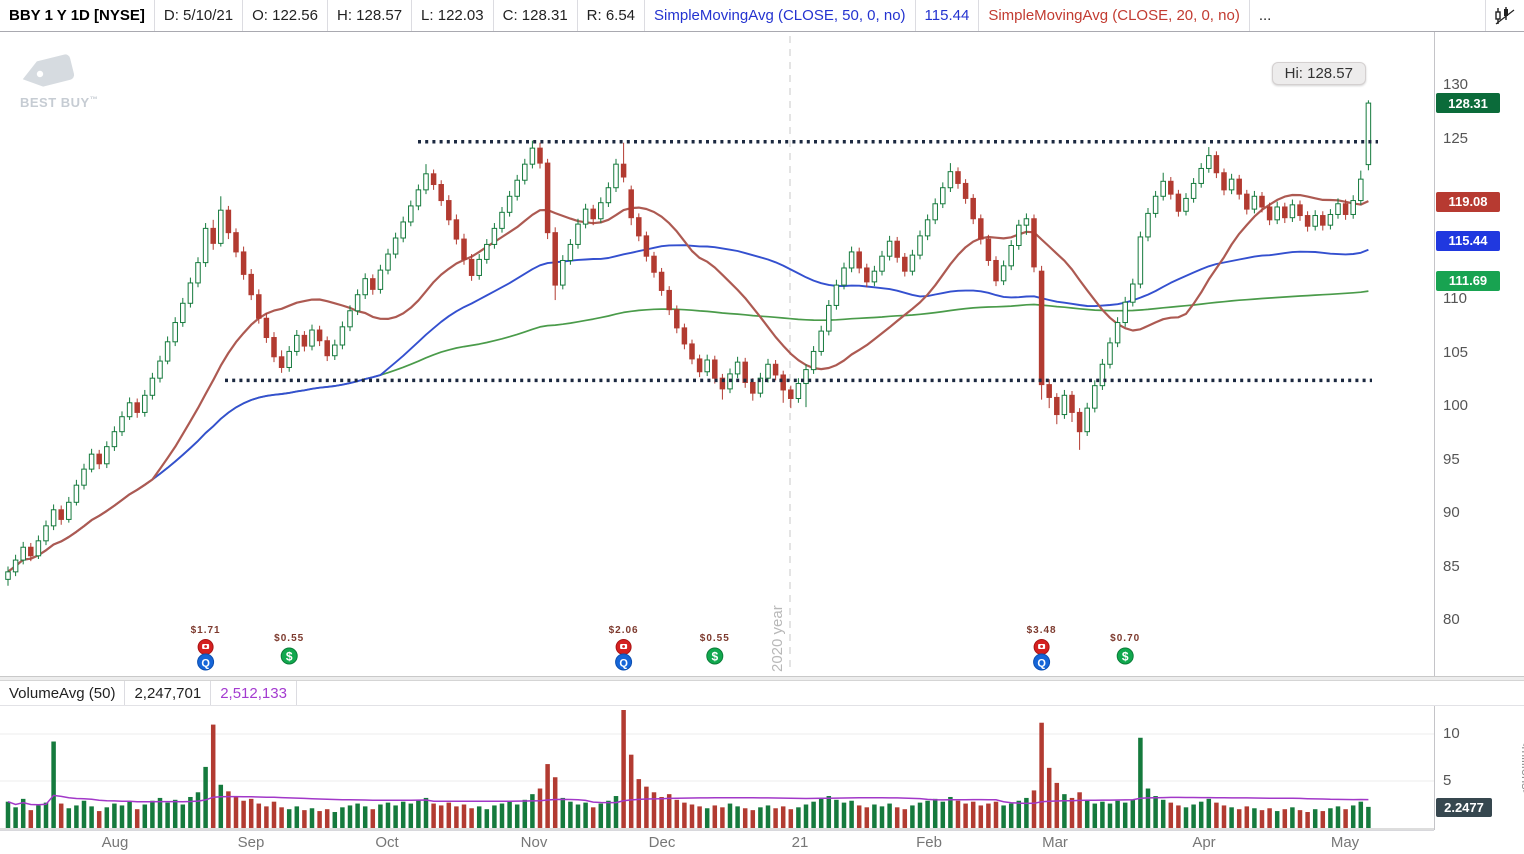  What do you see at coordinates (612, 15) in the screenshot?
I see `range-readout: R: 6.54` at bounding box center [612, 15].